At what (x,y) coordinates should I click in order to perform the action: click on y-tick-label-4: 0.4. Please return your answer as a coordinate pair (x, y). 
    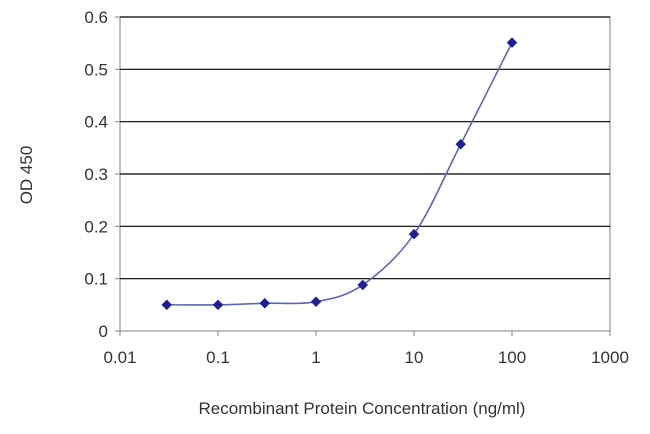
    Looking at the image, I should click on (96, 122).